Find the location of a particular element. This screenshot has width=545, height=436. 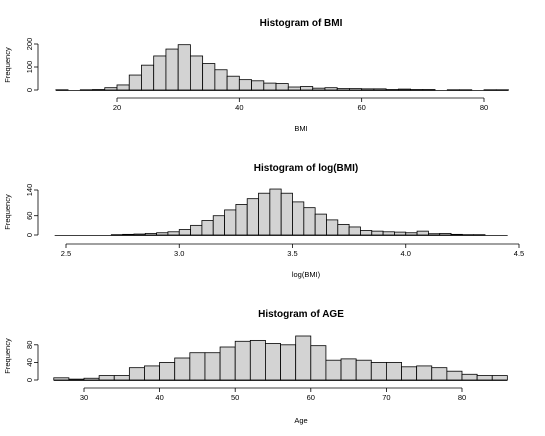

chart-3-y-tick-label: 80 is located at coordinates (29, 345).